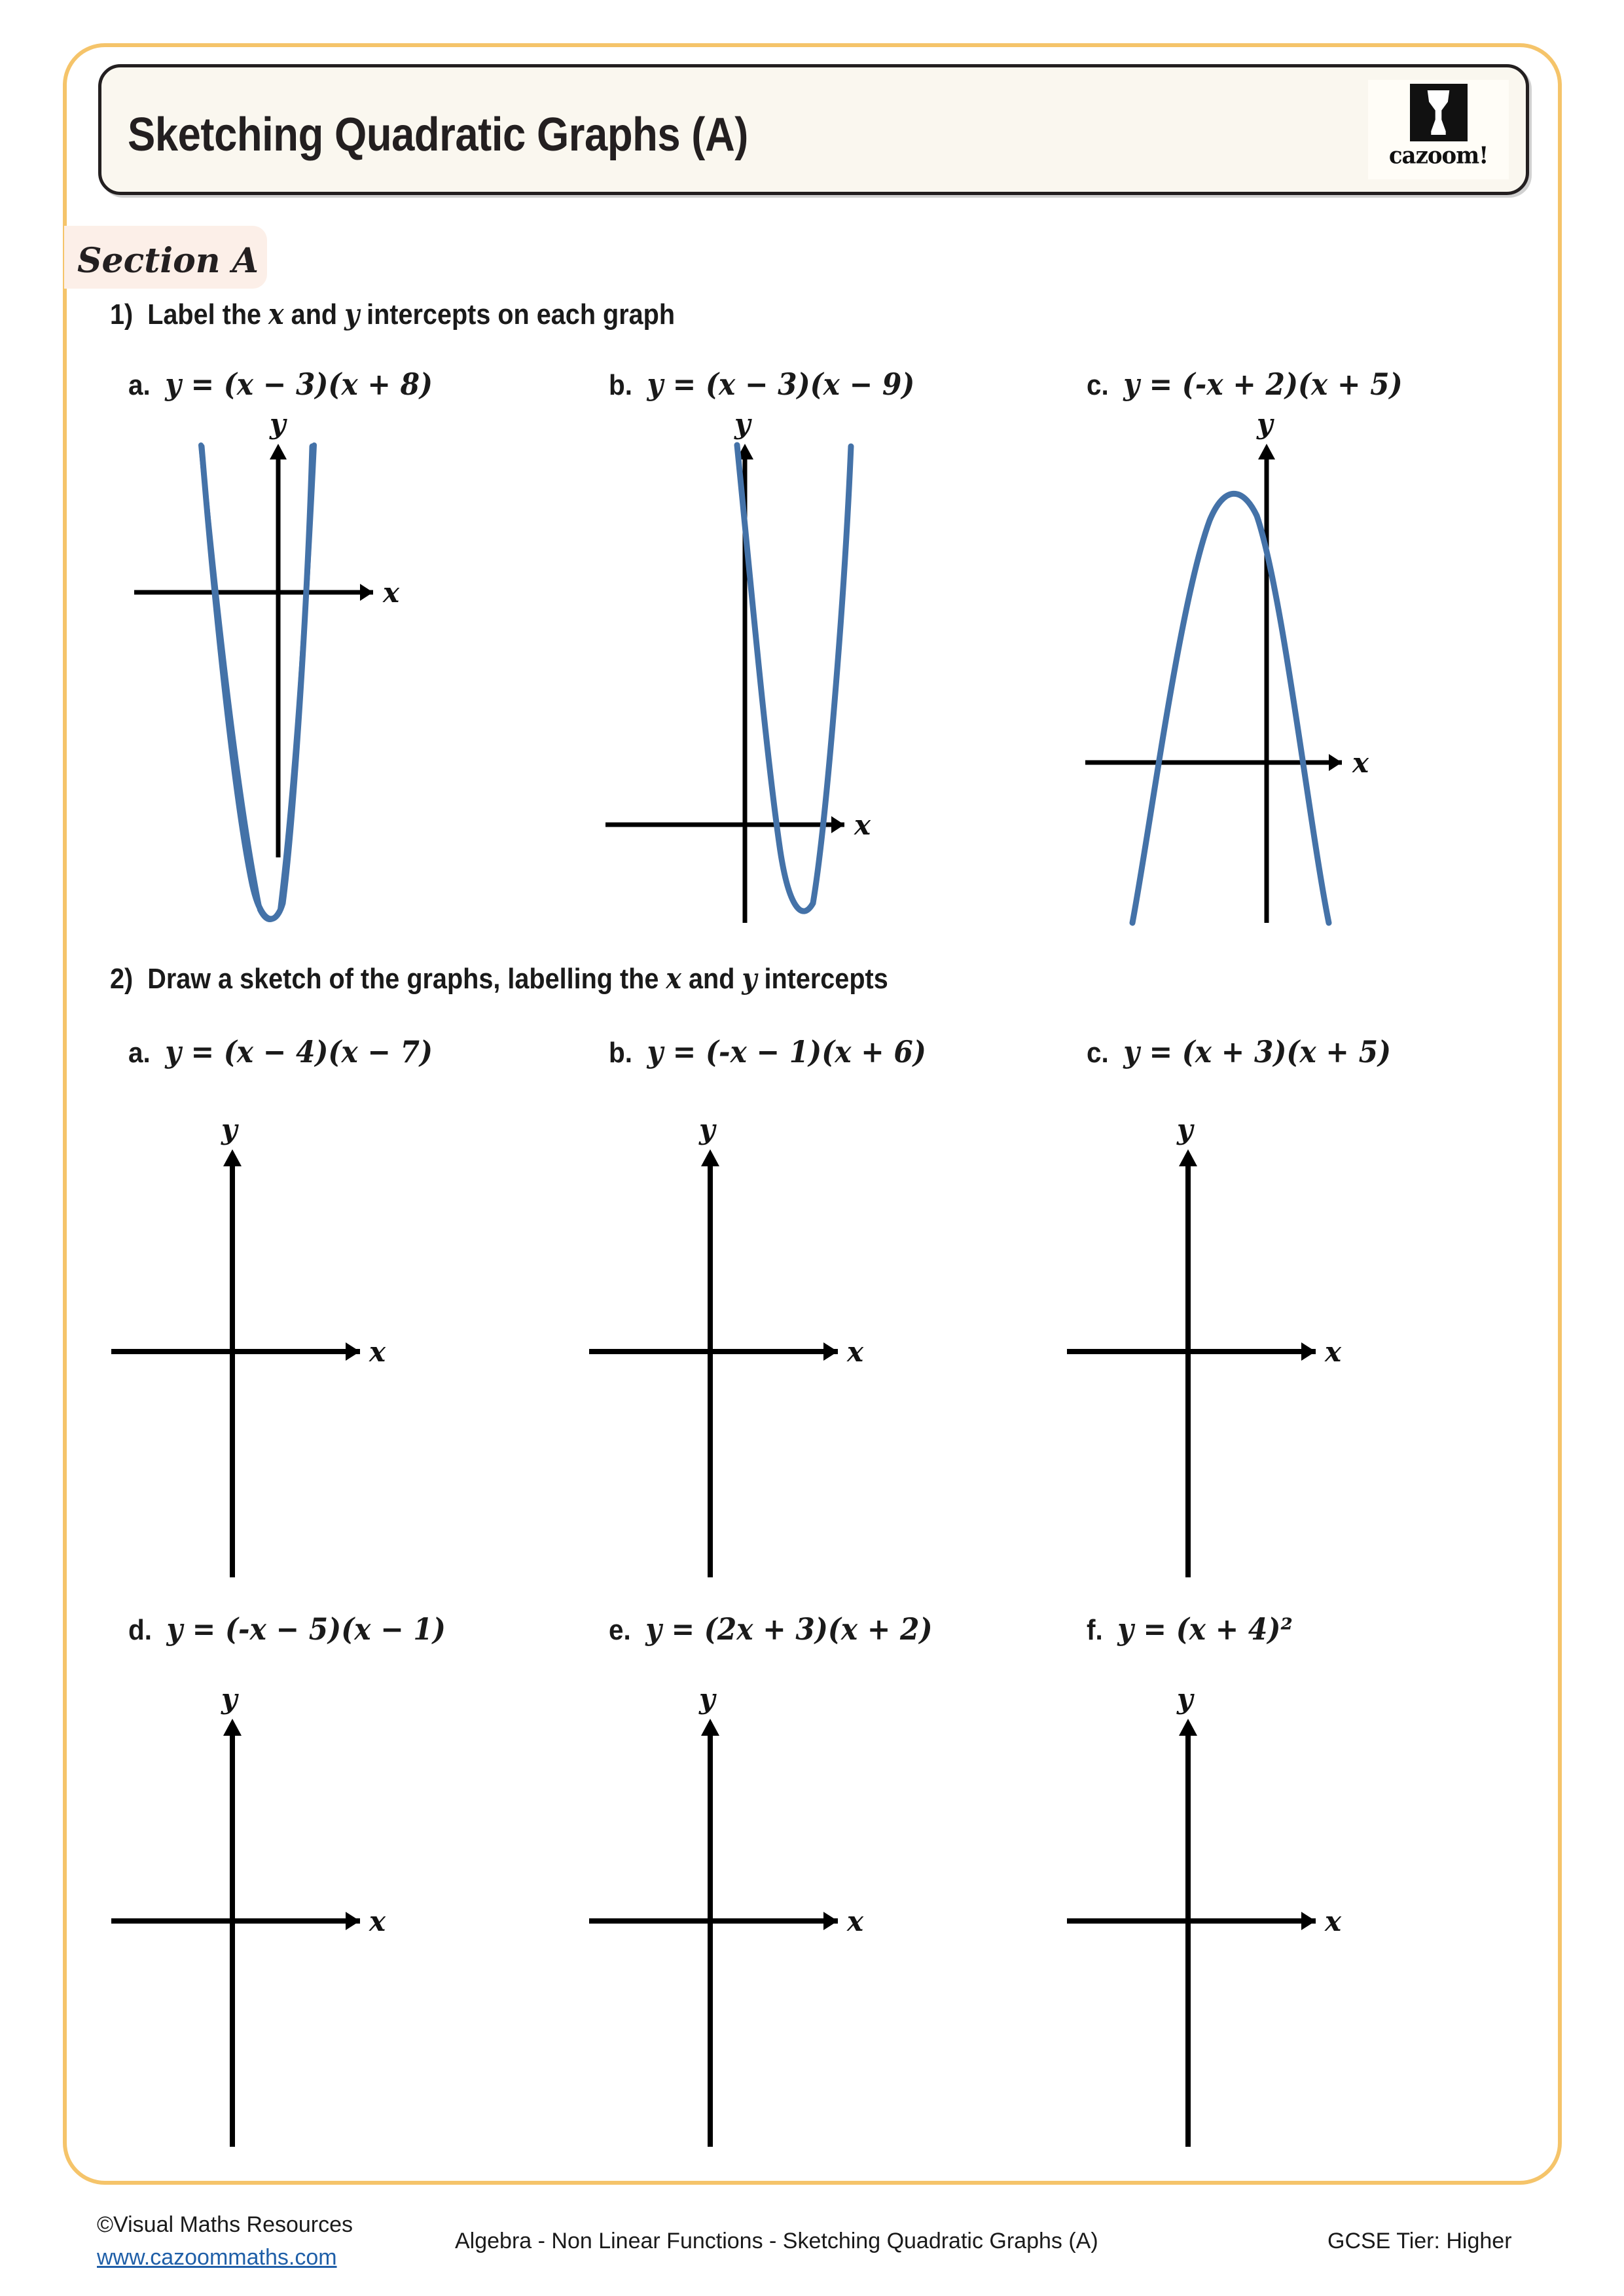 Image resolution: width=1624 pixels, height=2296 pixels. Describe the element at coordinates (674, 979) in the screenshot. I see `question-2-var-x: x` at that location.